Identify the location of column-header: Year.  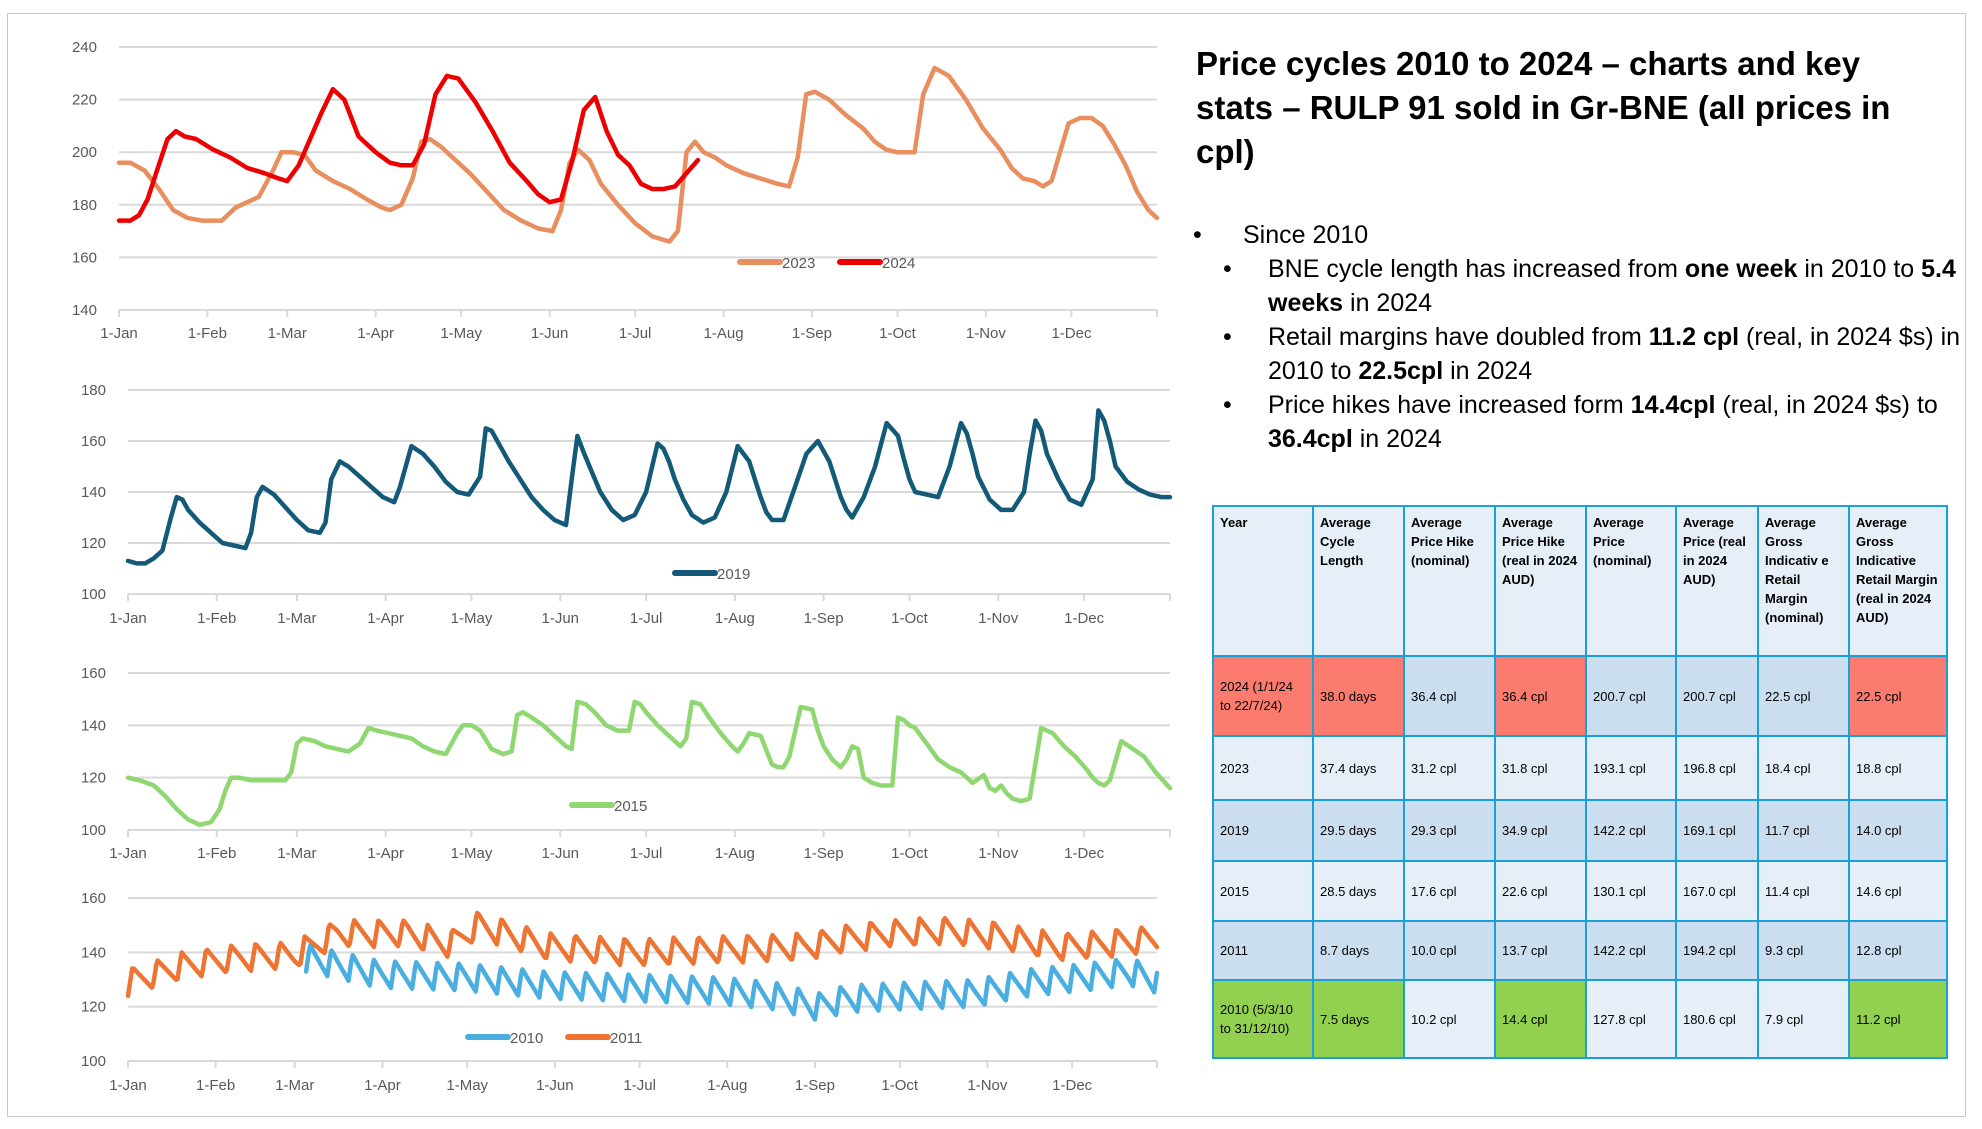
(1263, 581).